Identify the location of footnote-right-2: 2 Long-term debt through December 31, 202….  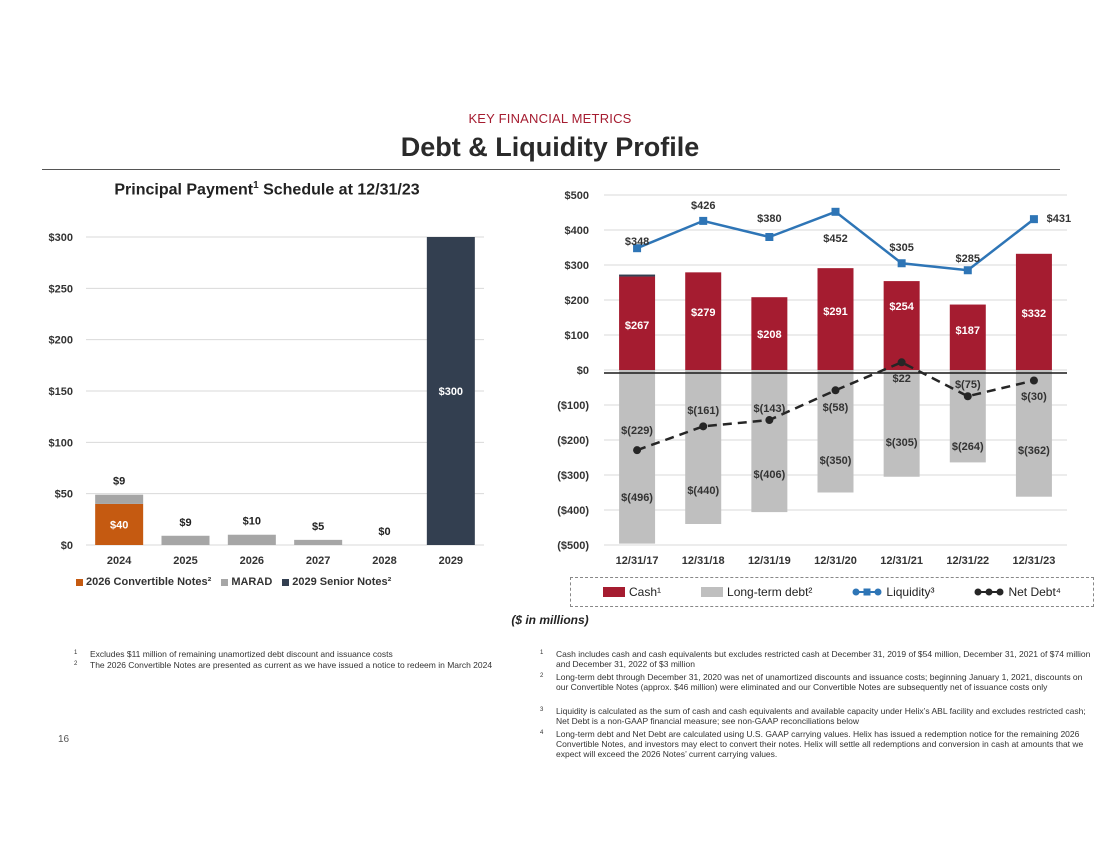
(817, 682).